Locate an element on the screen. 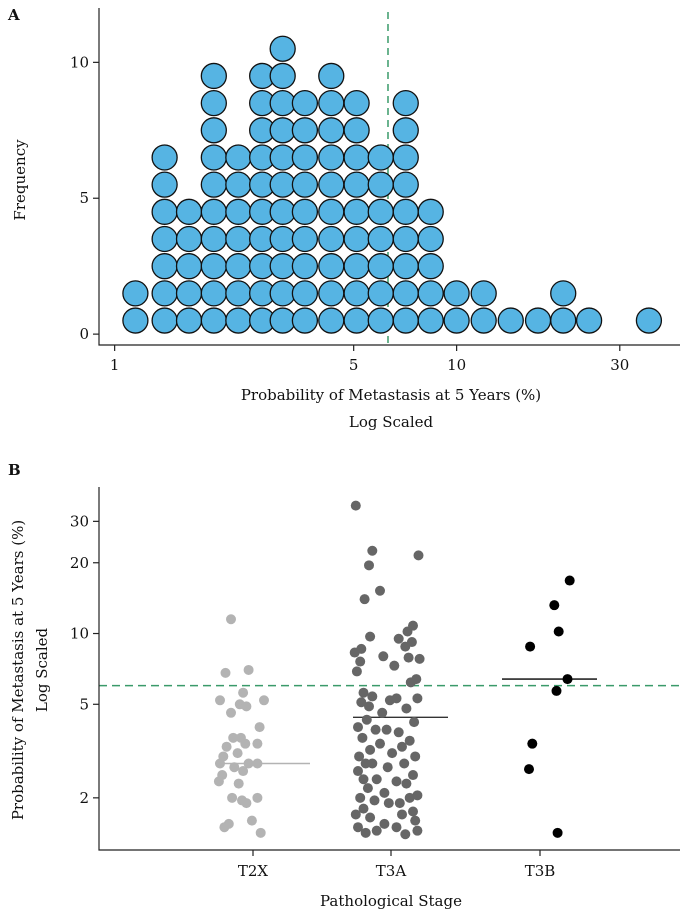 The height and width of the screenshot is (914, 680). x-tick-label: T3A is located at coordinates (391, 871).